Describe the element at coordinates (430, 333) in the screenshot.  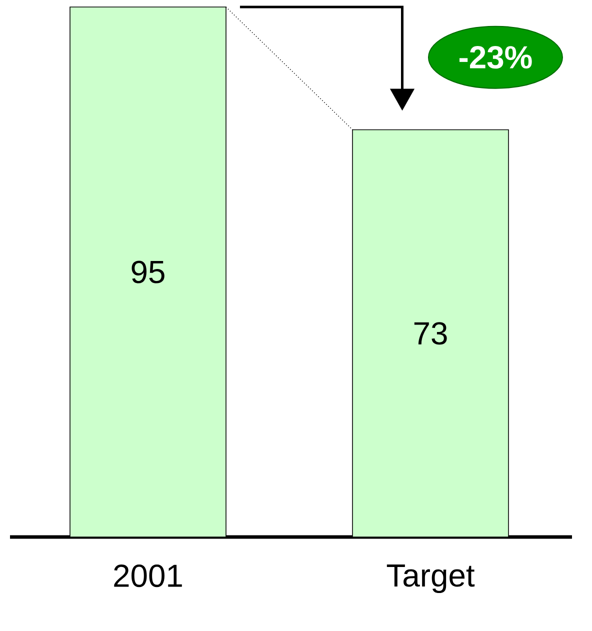
I see `data-label: 73` at that location.